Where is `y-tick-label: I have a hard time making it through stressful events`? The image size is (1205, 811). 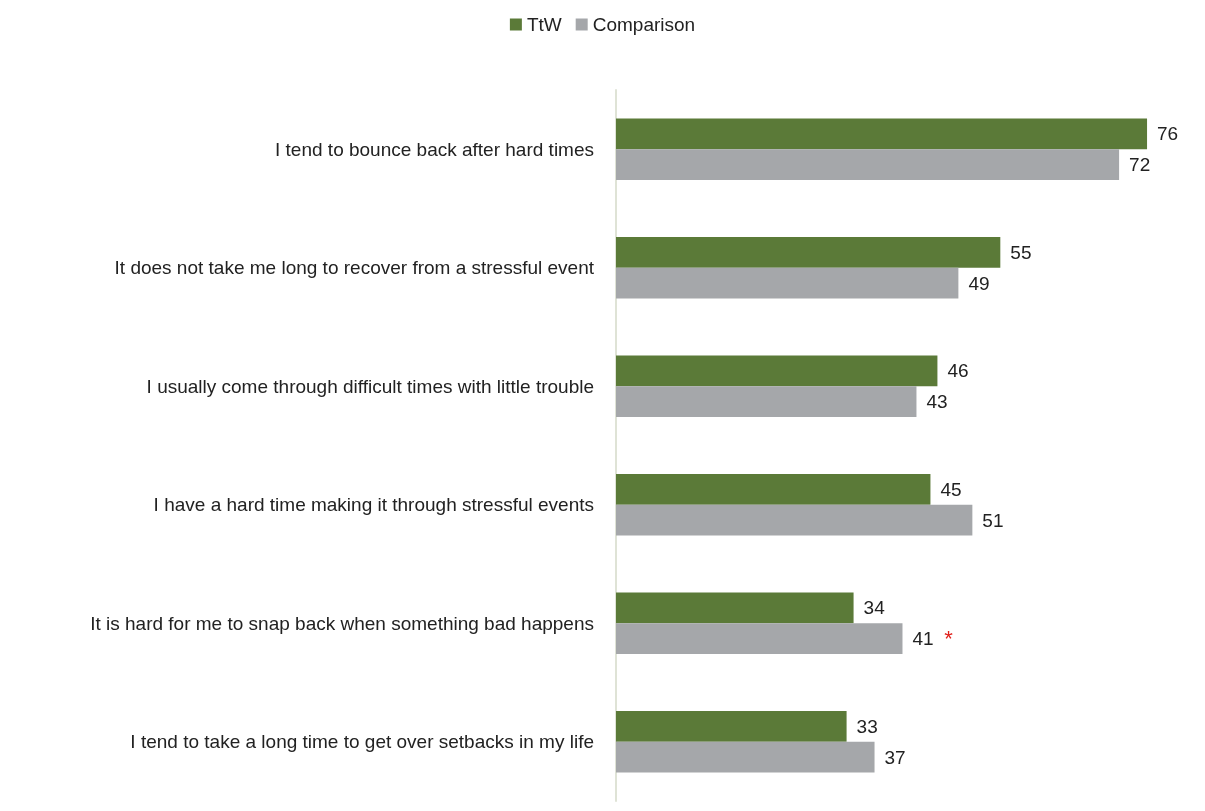
y-tick-label: I have a hard time making it through stressful events is located at coordinates (373, 505).